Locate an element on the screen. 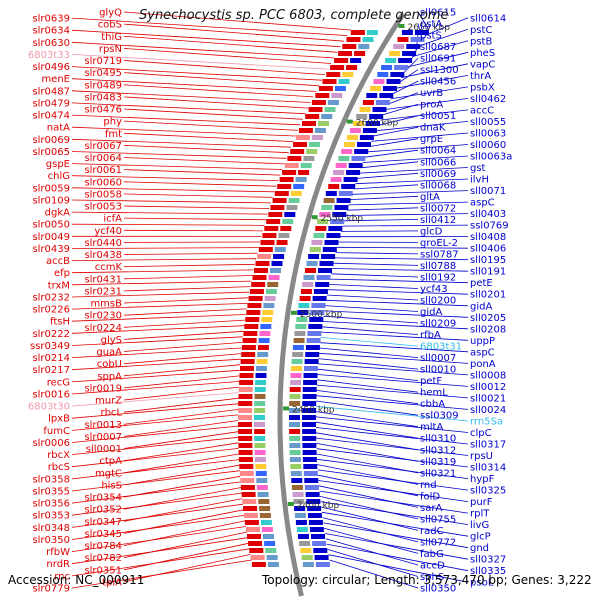  gene-label: aspC is located at coordinates (482, 352).